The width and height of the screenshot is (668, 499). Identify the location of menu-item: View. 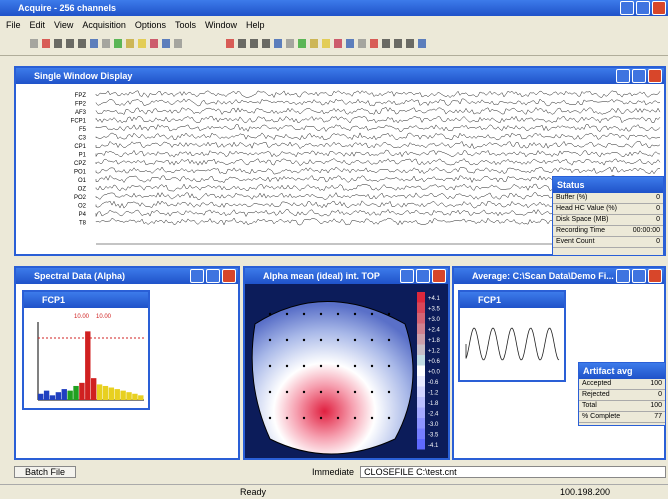
(64, 25).